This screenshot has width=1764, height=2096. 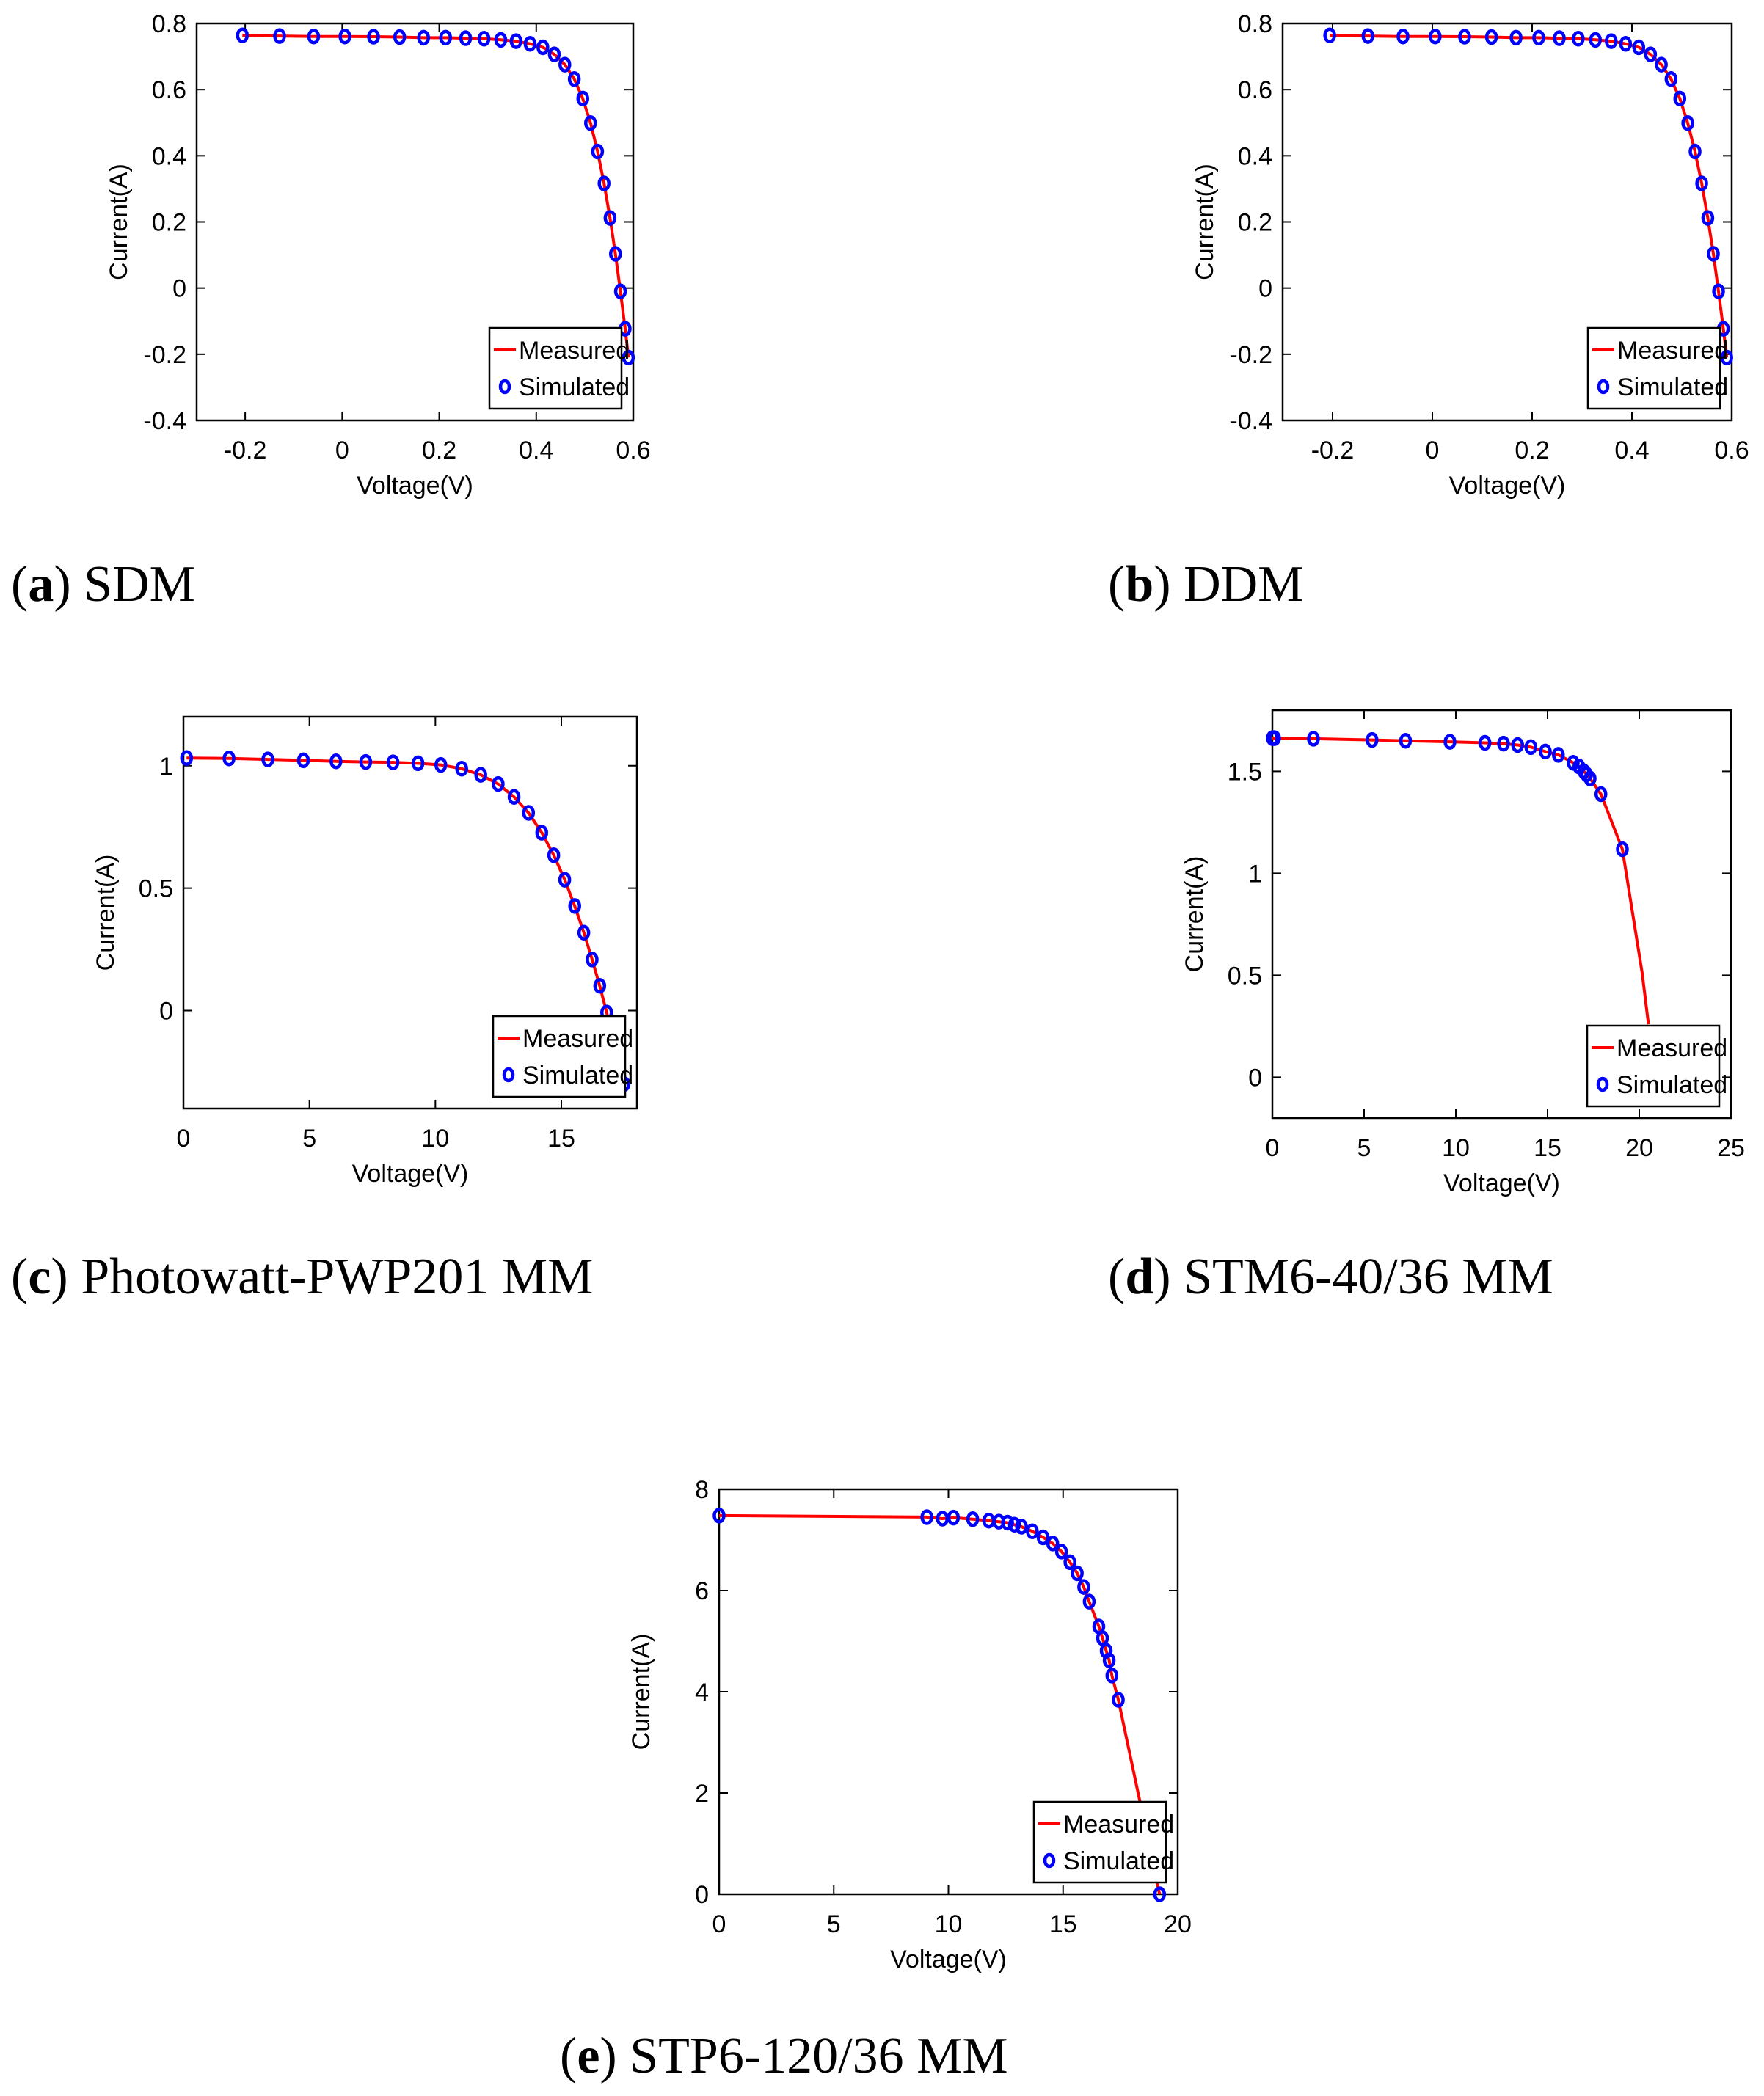 What do you see at coordinates (1250, 355) in the screenshot?
I see `y-tick-label: -0.2` at bounding box center [1250, 355].